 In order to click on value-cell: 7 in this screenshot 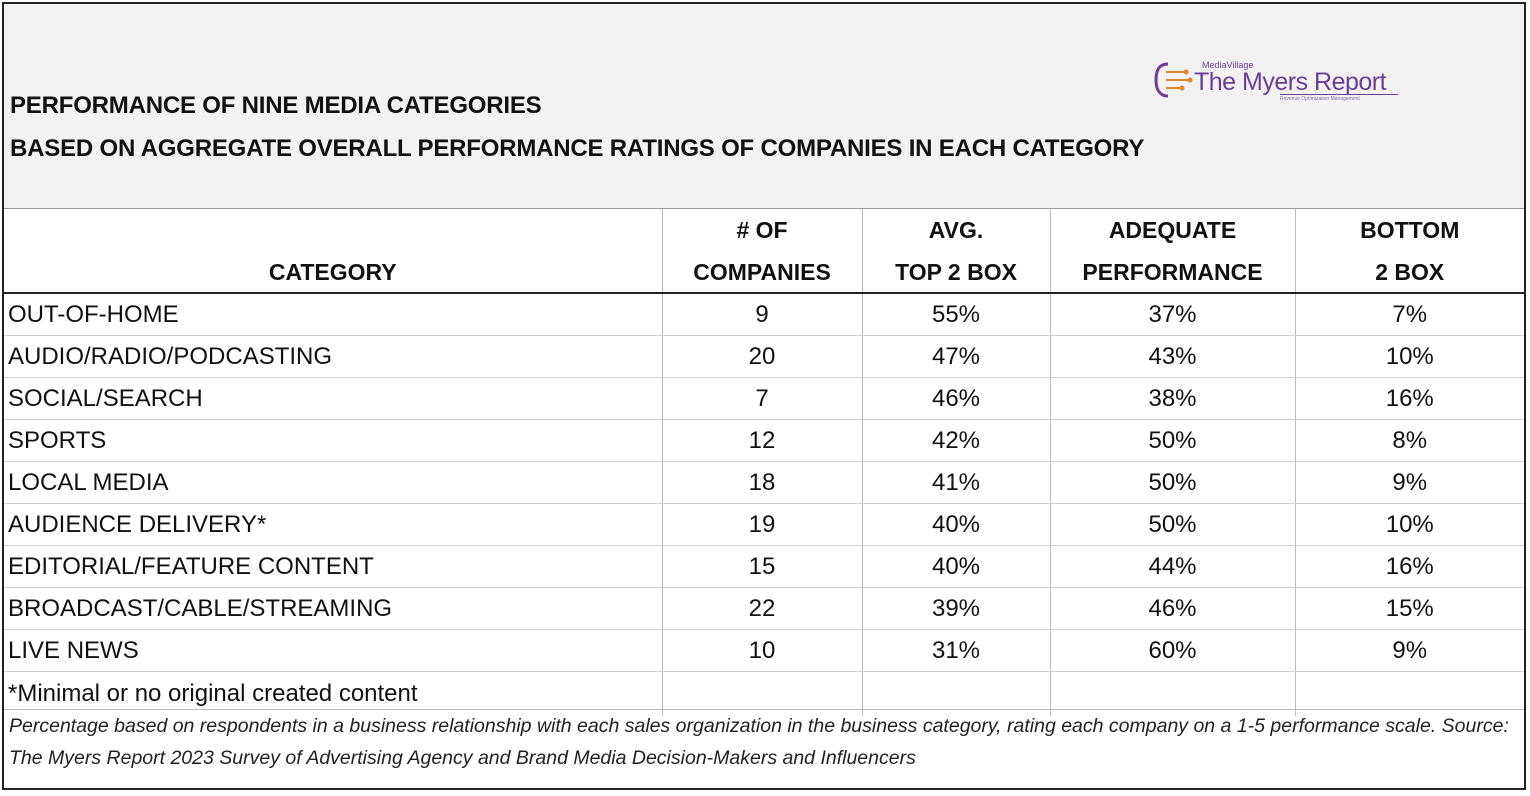, I will do `click(761, 398)`.